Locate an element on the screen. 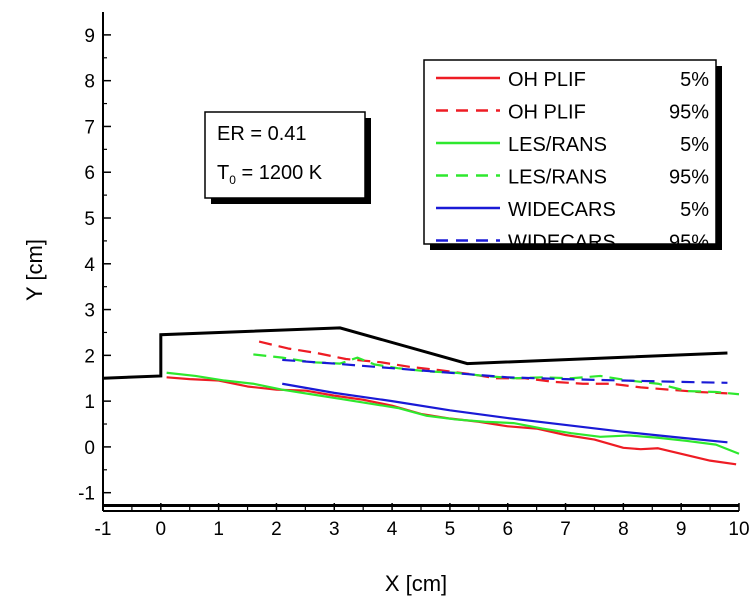 This screenshot has height=603, width=751. legend-frame is located at coordinates (570, 152).